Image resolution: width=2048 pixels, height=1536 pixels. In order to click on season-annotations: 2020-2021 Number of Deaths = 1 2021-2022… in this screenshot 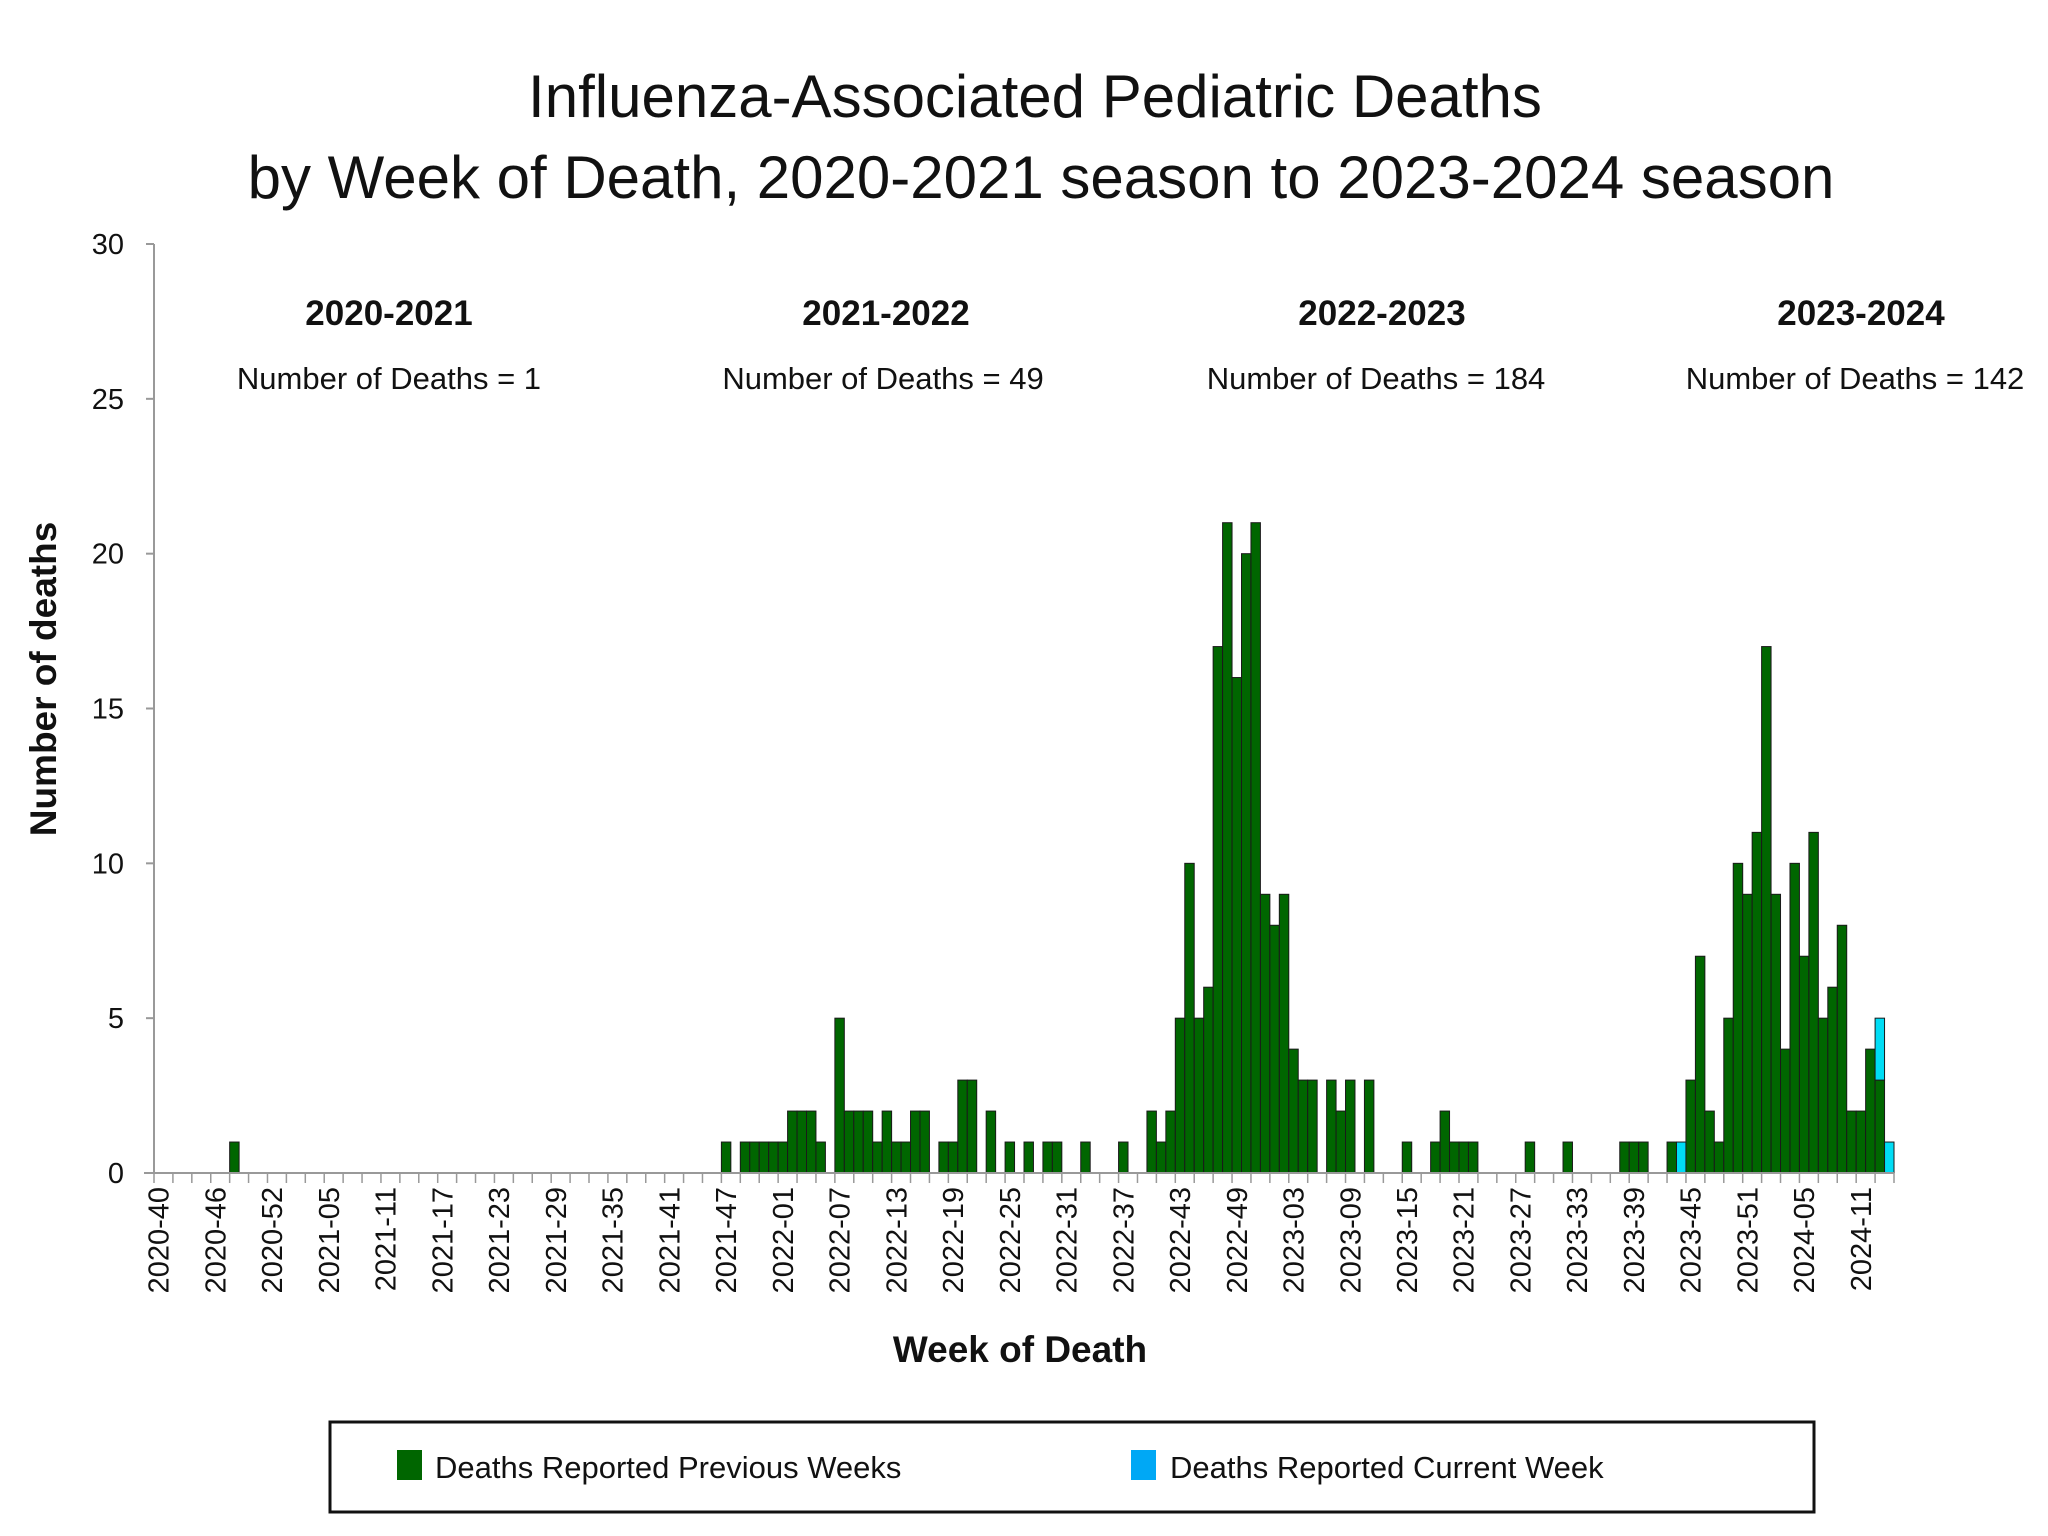, I will do `click(1130, 345)`.